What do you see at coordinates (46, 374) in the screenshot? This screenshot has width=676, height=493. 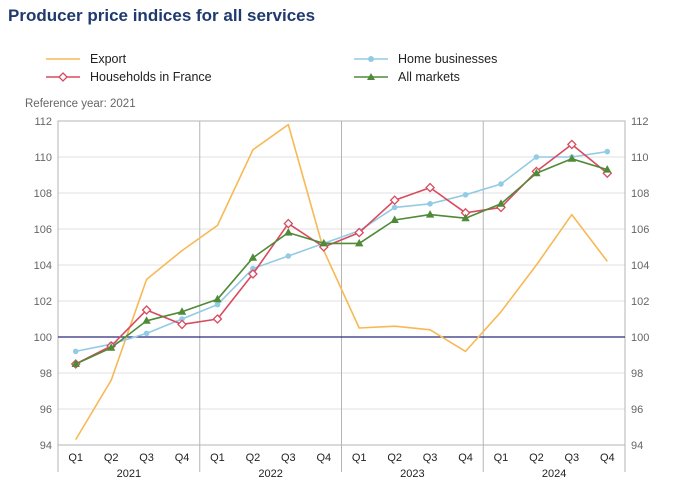 I see `y-tick-left-98: 98` at bounding box center [46, 374].